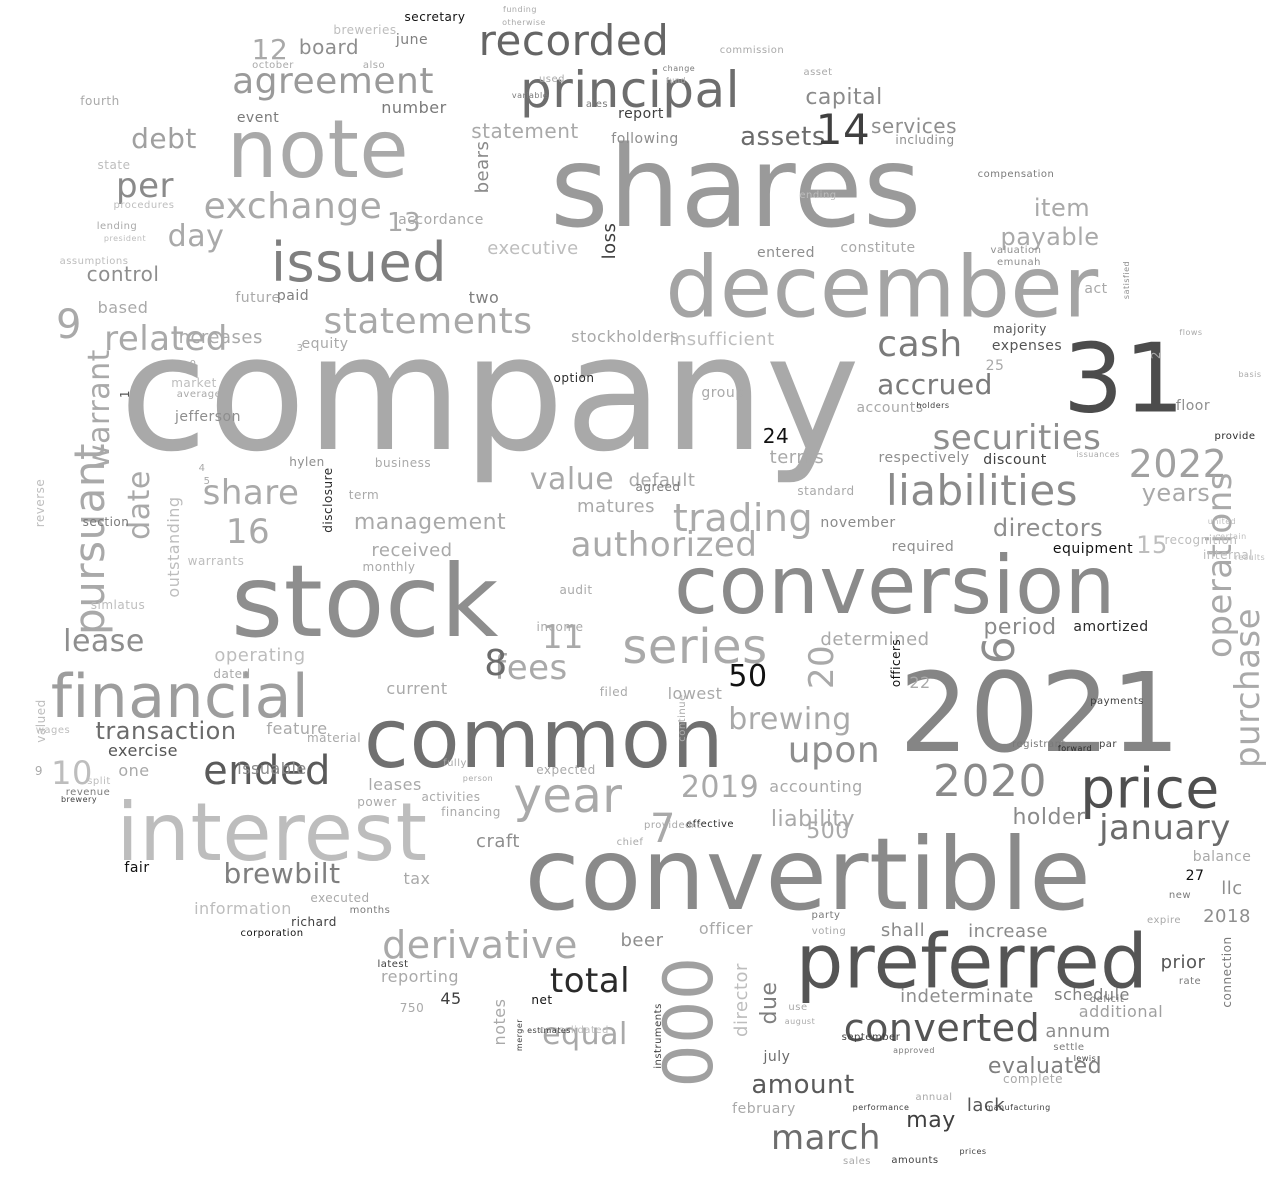  Describe the element at coordinates (72, 773) in the screenshot. I see `word-10: 10` at that location.